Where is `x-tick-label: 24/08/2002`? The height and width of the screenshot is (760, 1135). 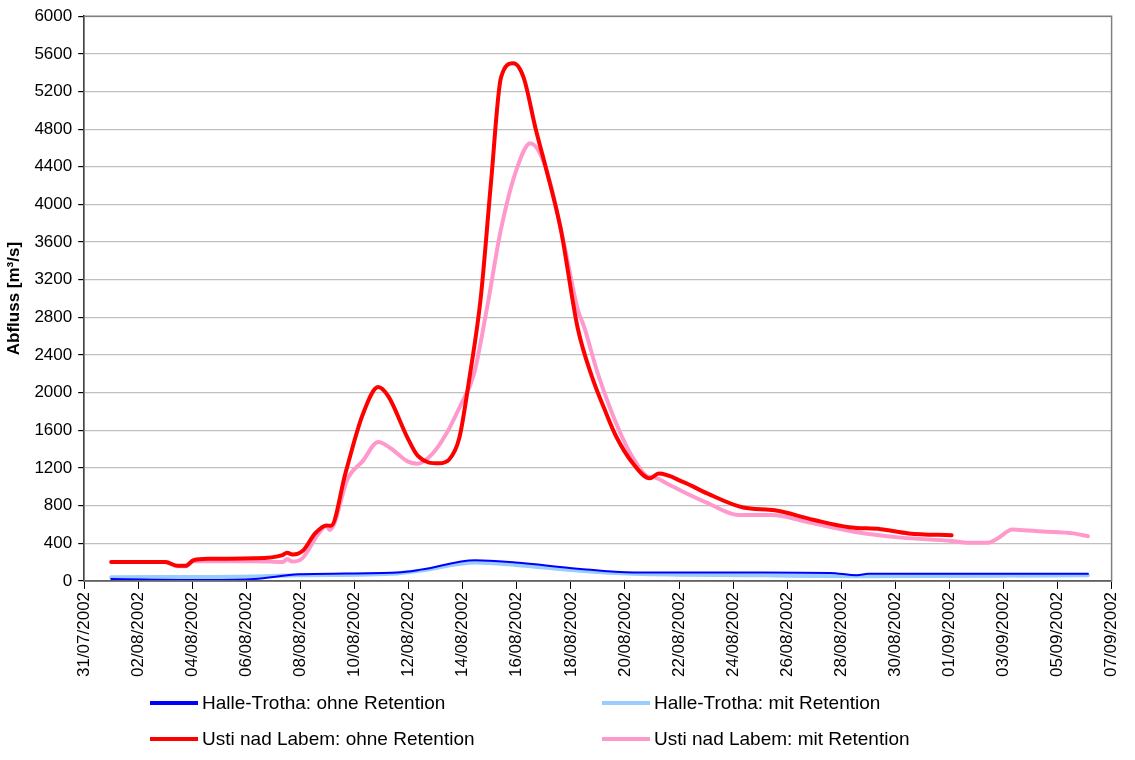 x-tick-label: 24/08/2002 is located at coordinates (732, 634).